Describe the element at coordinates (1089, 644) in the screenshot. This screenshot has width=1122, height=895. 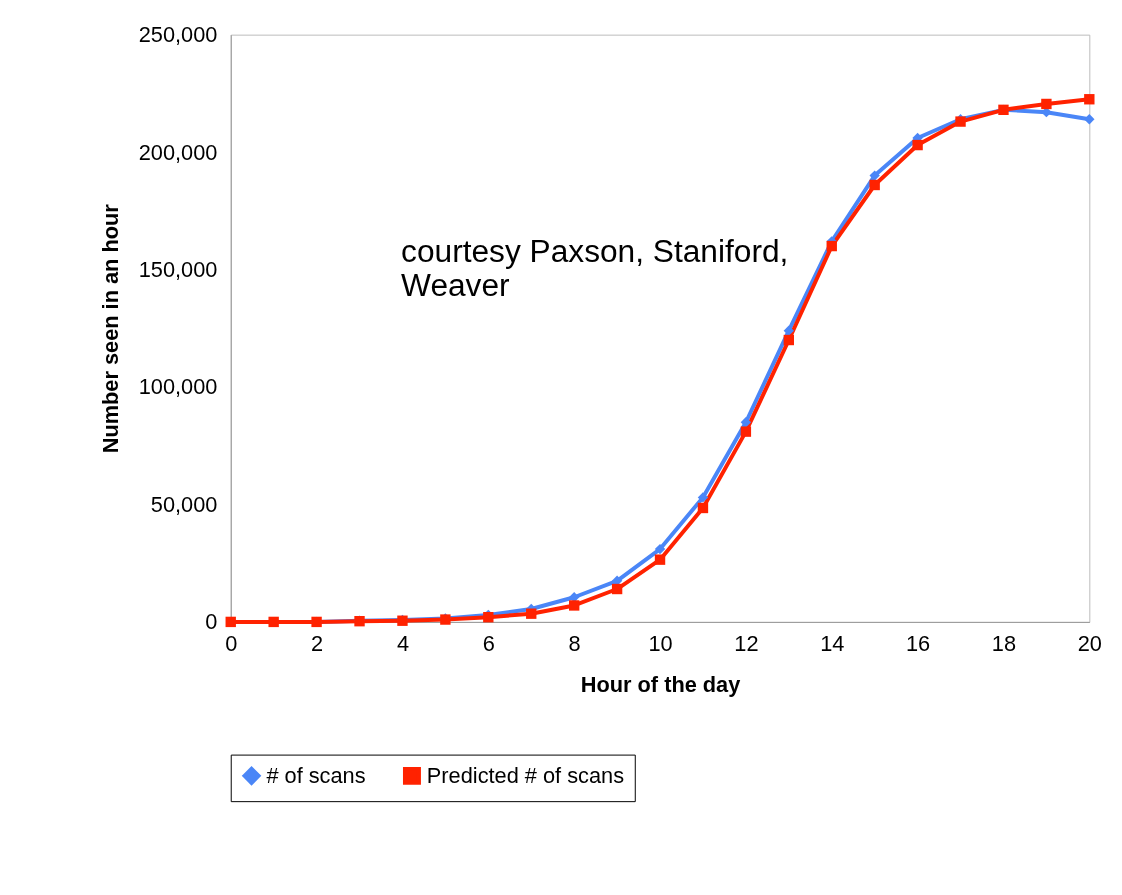
I see `x-tick-label: 20` at that location.